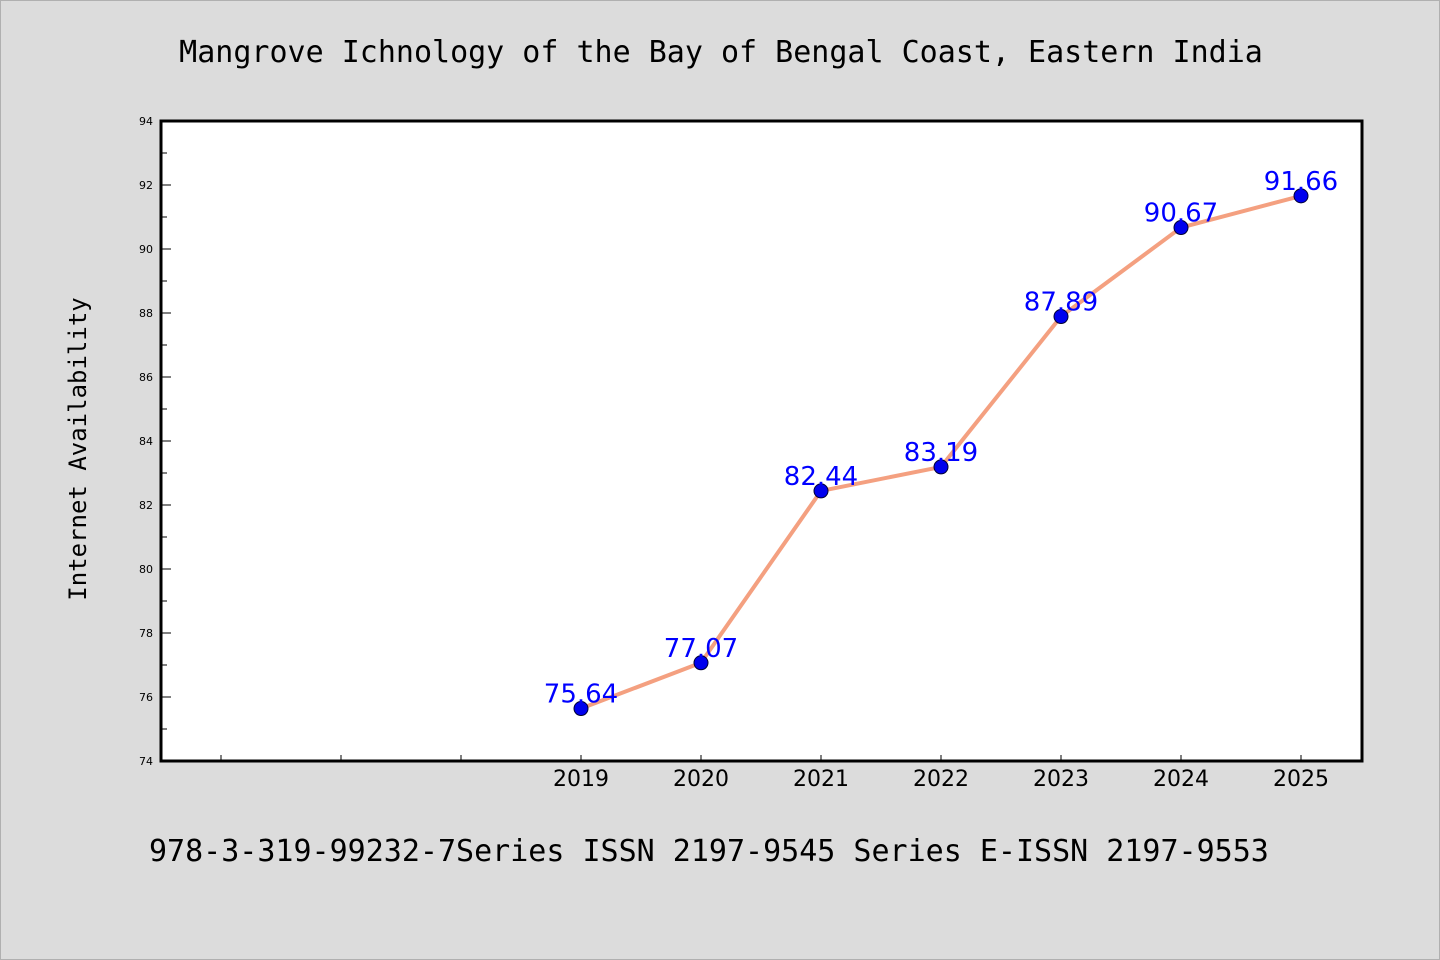 The image size is (1440, 960). What do you see at coordinates (701, 779) in the screenshot?
I see `x-tick-label: 2020` at bounding box center [701, 779].